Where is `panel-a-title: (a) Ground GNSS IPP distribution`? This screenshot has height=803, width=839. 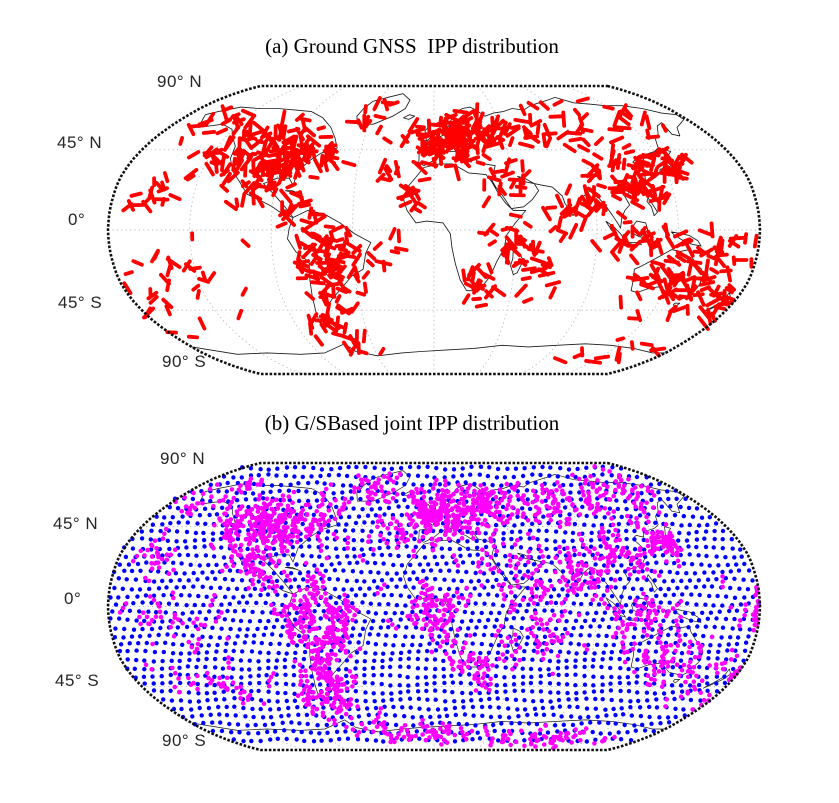 panel-a-title: (a) Ground GNSS IPP distribution is located at coordinates (412, 46).